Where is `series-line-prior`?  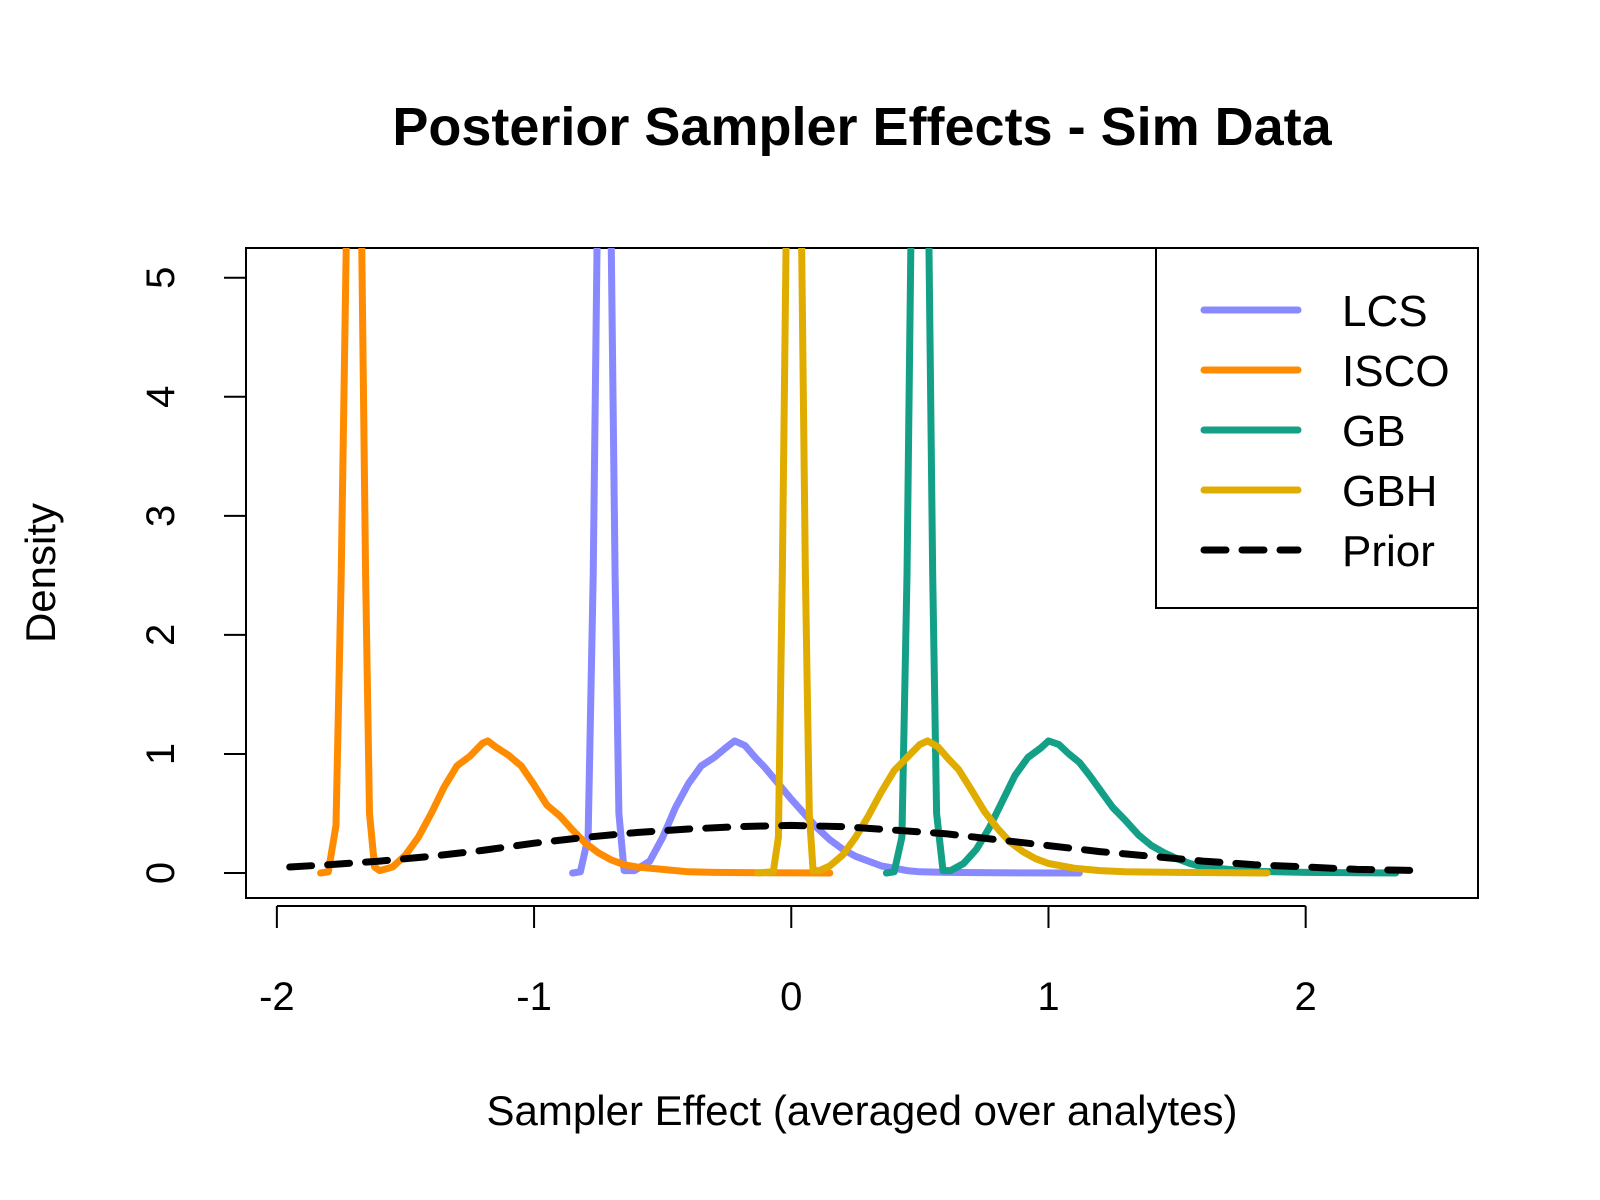
series-line-prior is located at coordinates (855, 848).